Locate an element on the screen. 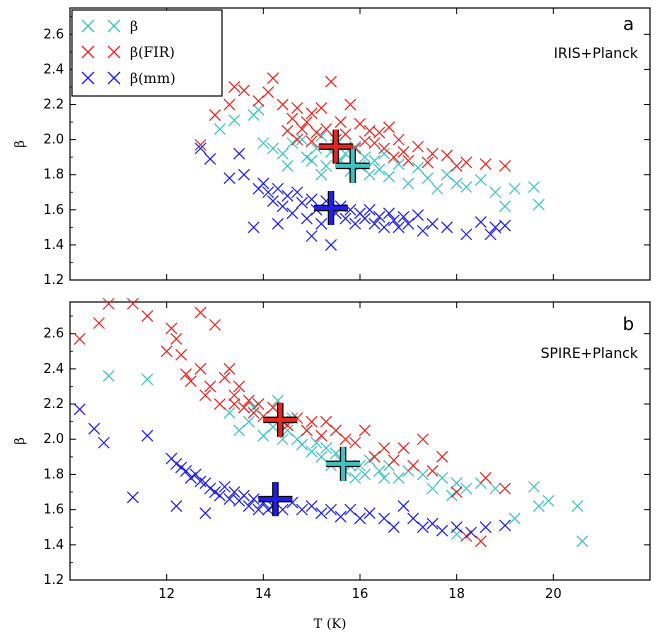 This screenshot has width=662, height=633. panel-letter: a is located at coordinates (628, 24).